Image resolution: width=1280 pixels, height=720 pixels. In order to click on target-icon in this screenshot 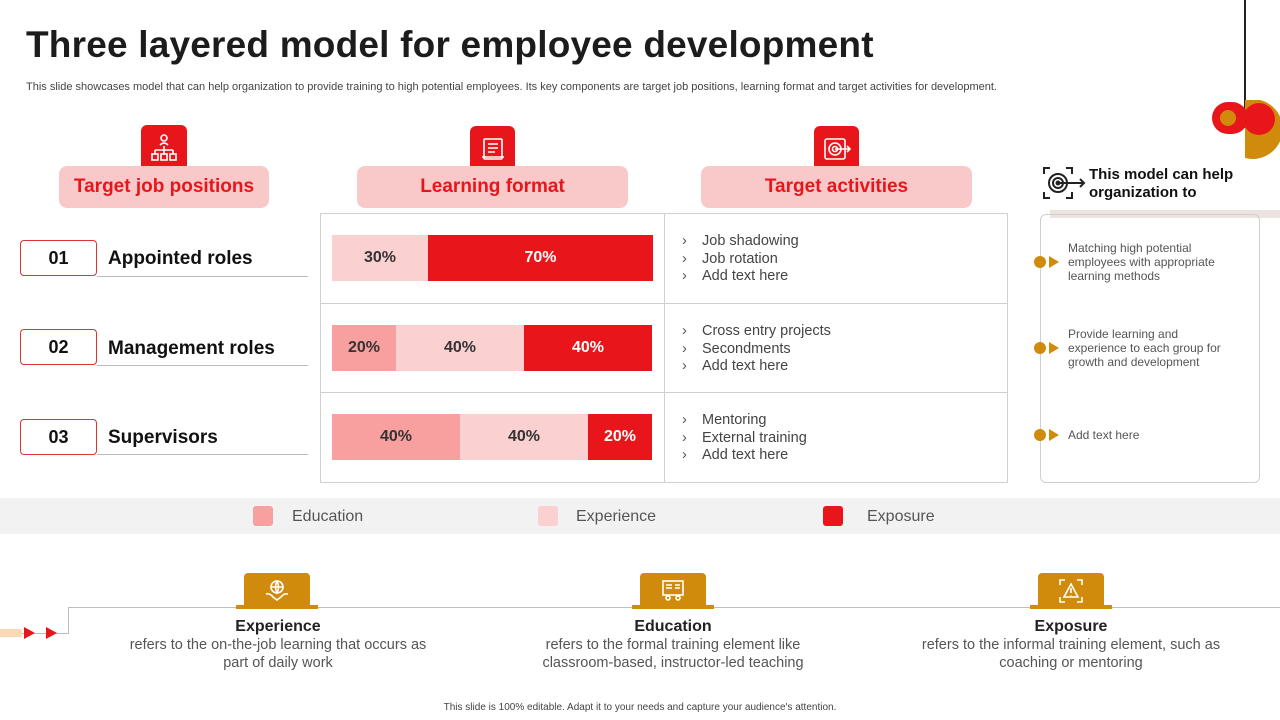, I will do `click(836, 148)`.